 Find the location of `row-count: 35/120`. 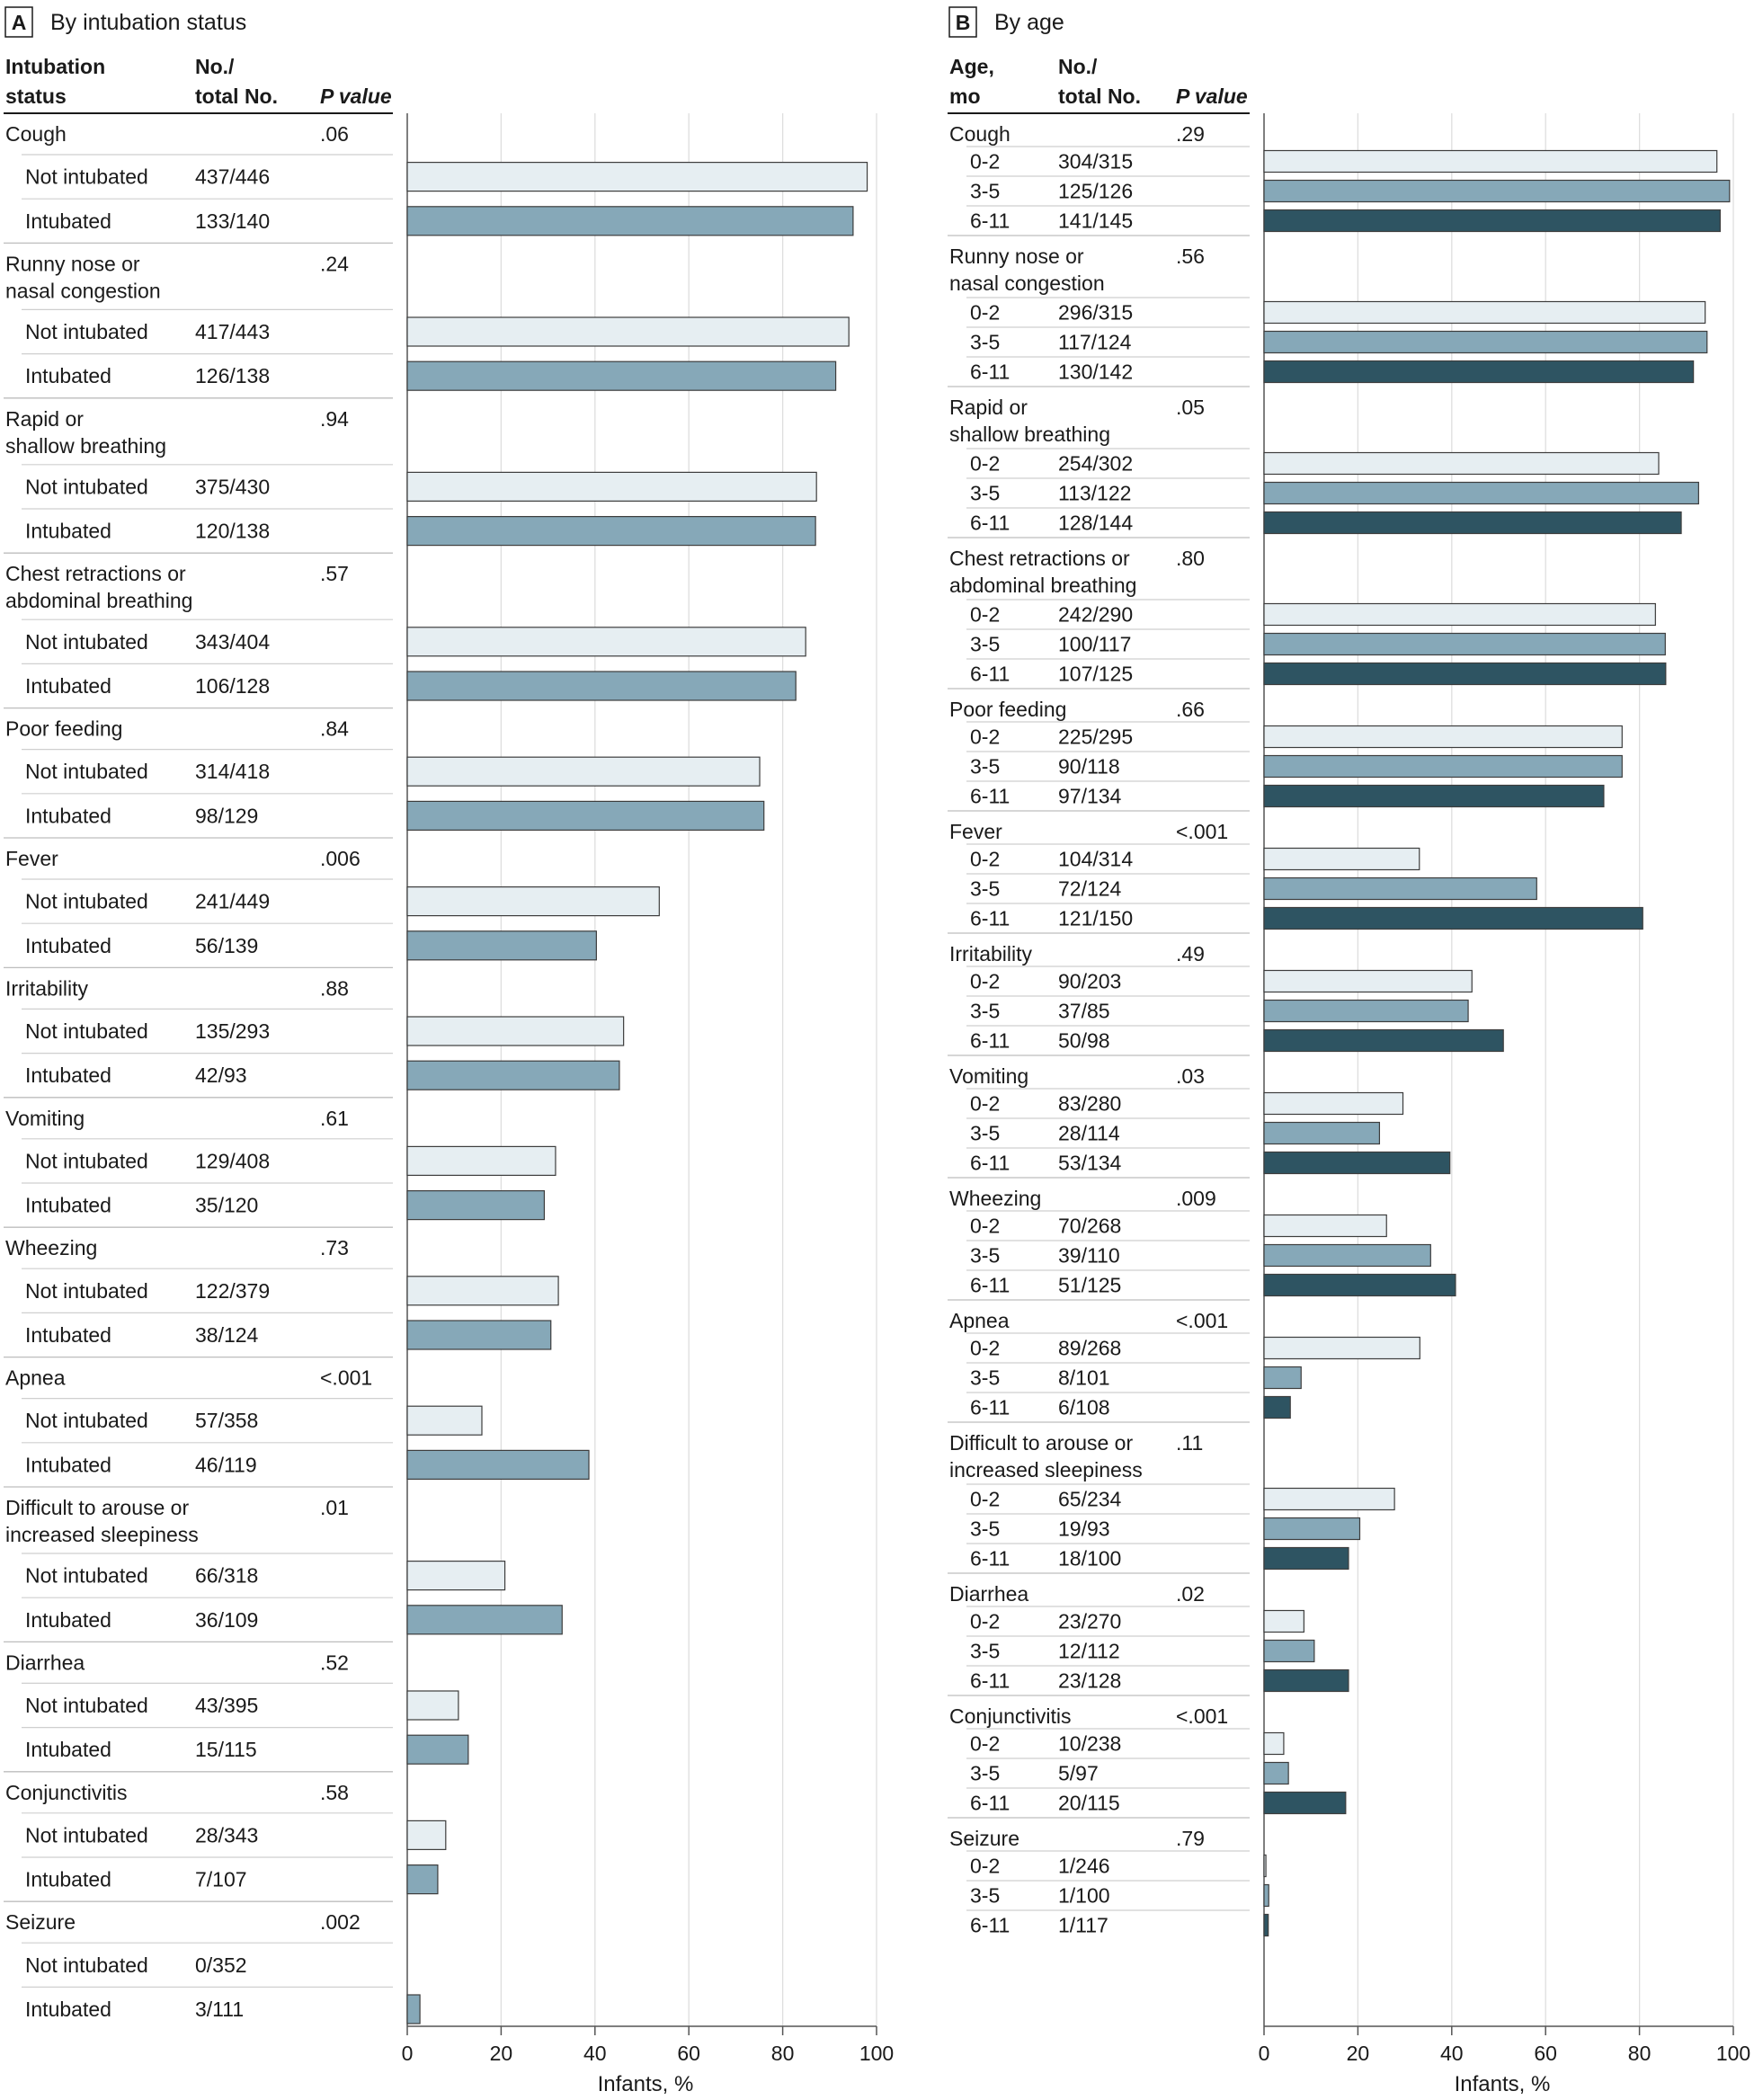

row-count: 35/120 is located at coordinates (226, 1205).